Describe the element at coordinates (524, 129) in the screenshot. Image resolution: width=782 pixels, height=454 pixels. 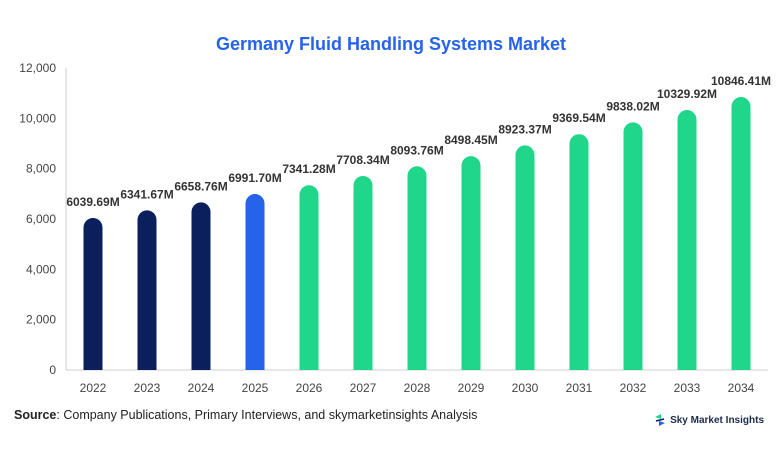
I see `data-label: 8923.37M` at that location.